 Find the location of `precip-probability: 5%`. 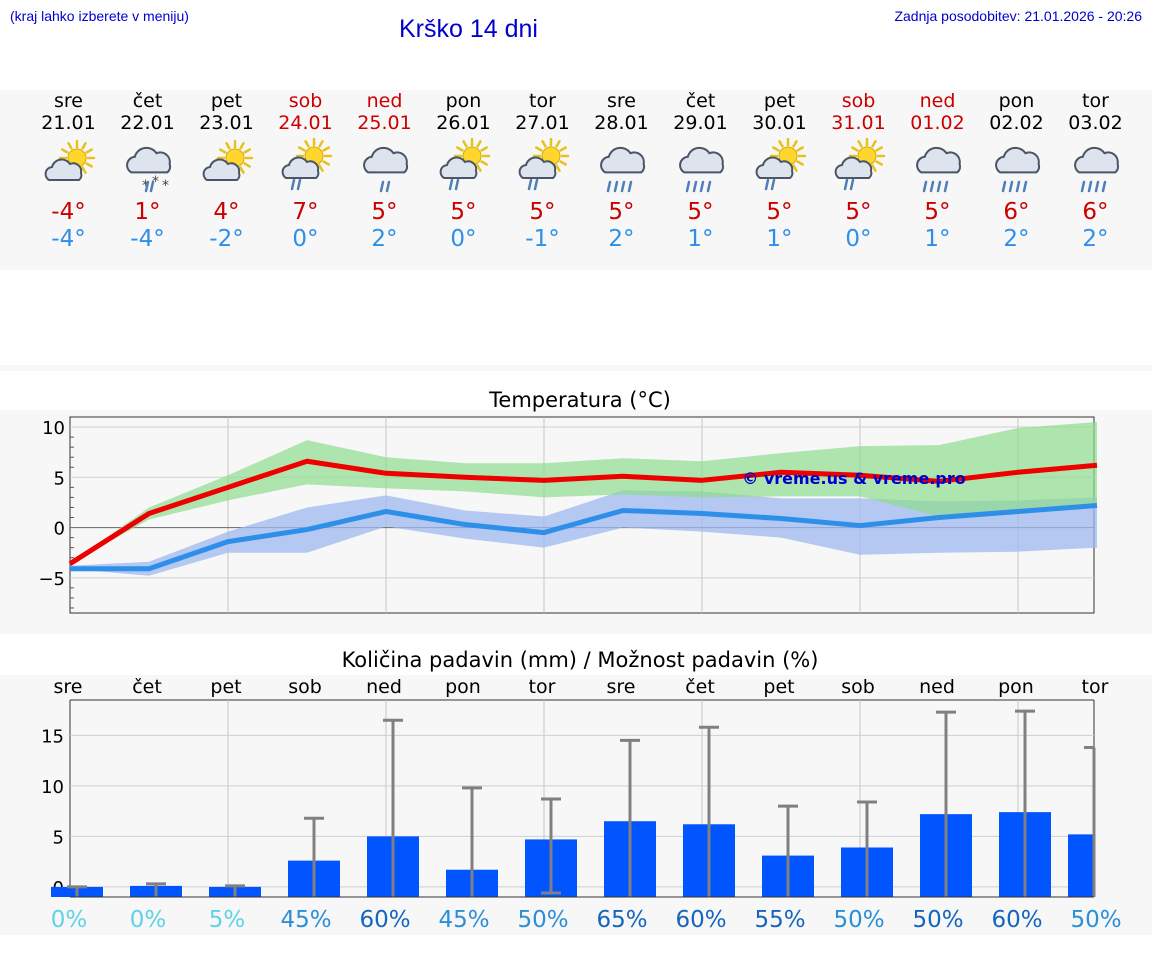

precip-probability: 5% is located at coordinates (227, 920).